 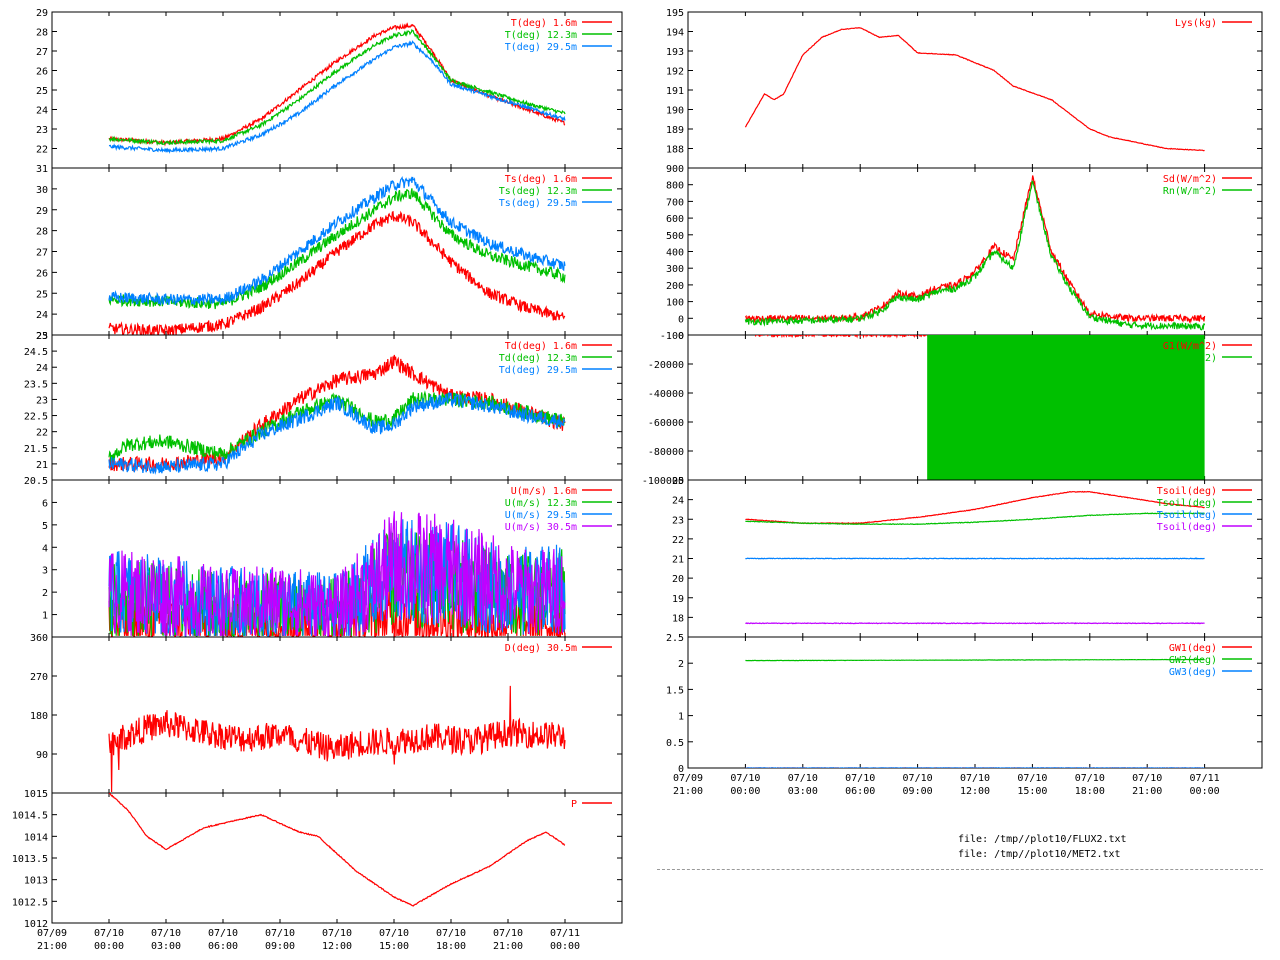 What do you see at coordinates (675, 743) in the screenshot?
I see `y-tick-label: 0.5` at bounding box center [675, 743].